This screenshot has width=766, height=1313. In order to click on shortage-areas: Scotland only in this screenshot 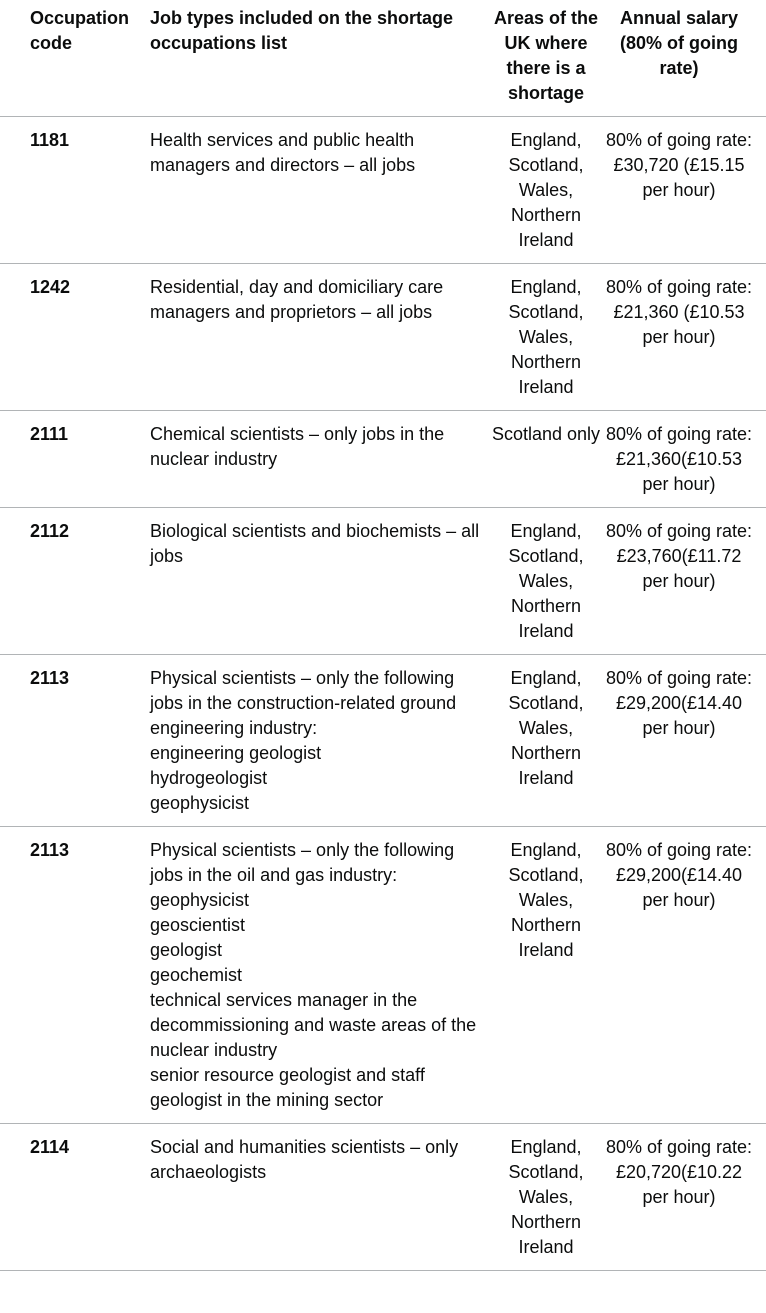, I will do `click(546, 459)`.